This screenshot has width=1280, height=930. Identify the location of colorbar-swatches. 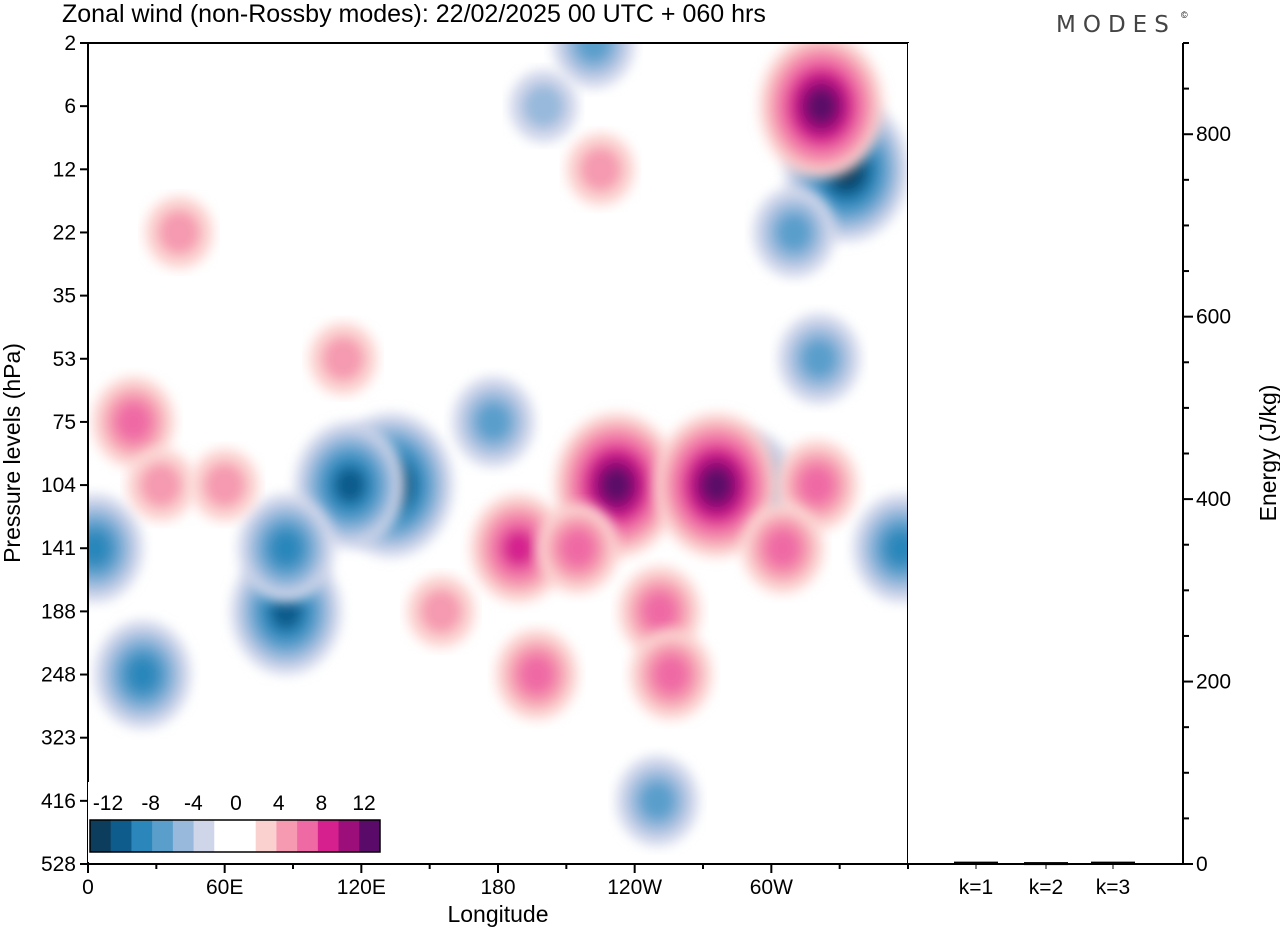
(235, 836).